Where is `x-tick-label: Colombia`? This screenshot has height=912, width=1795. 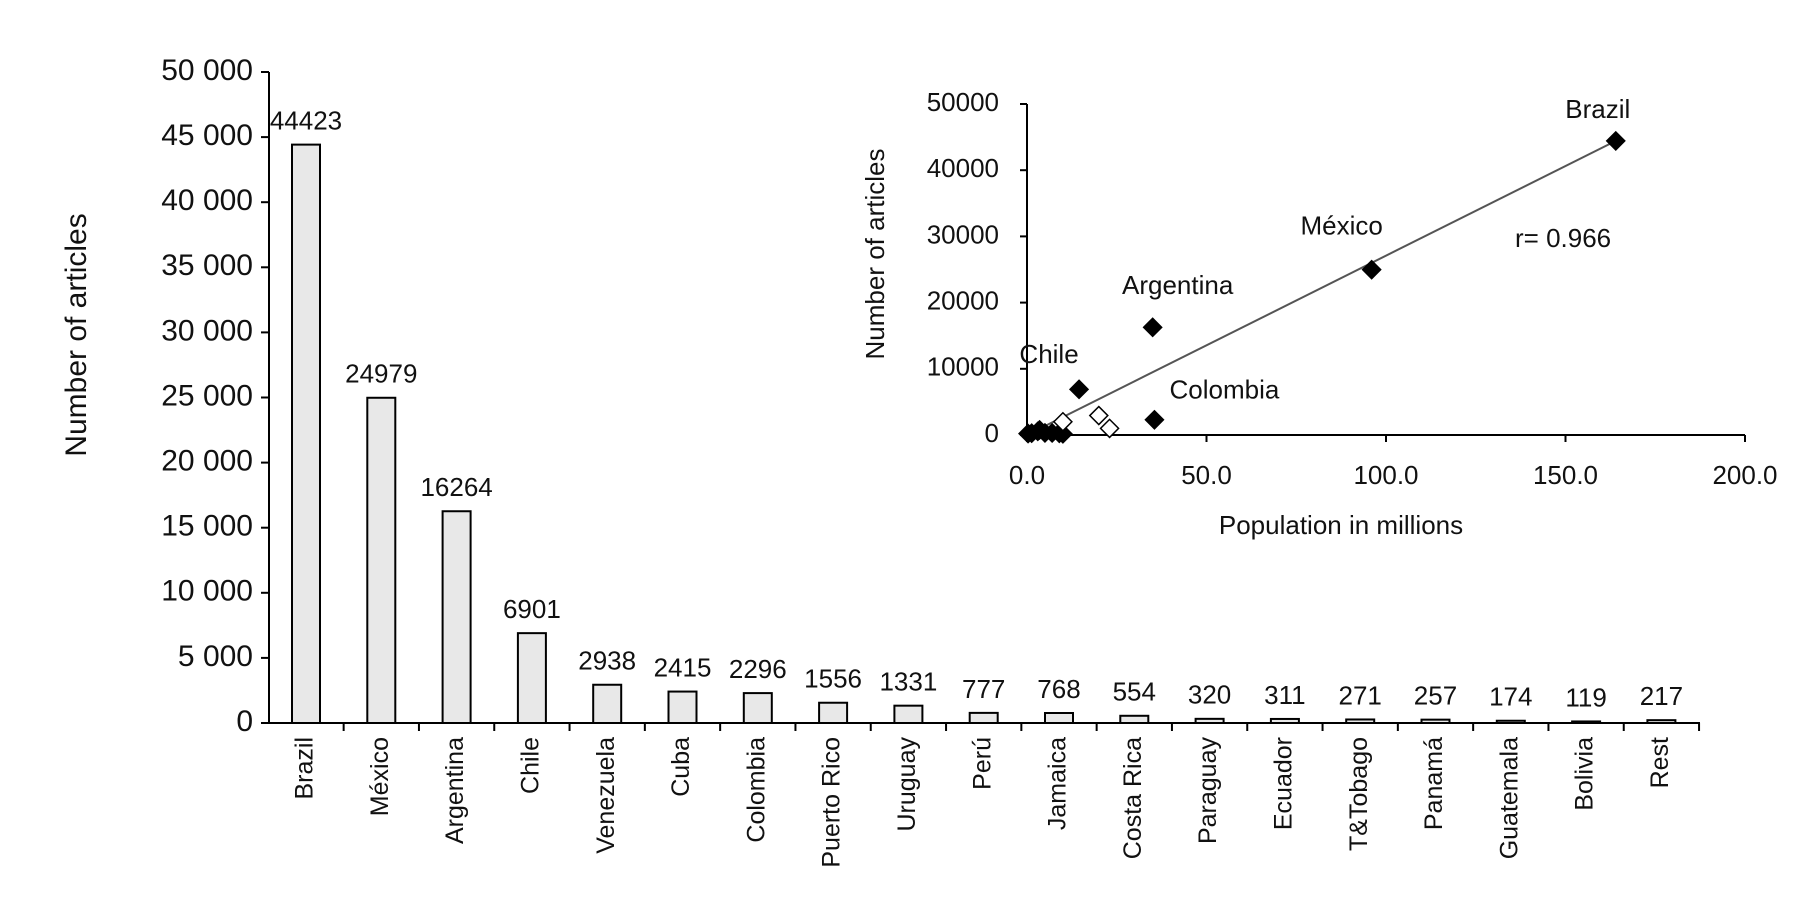
x-tick-label: Colombia is located at coordinates (756, 790).